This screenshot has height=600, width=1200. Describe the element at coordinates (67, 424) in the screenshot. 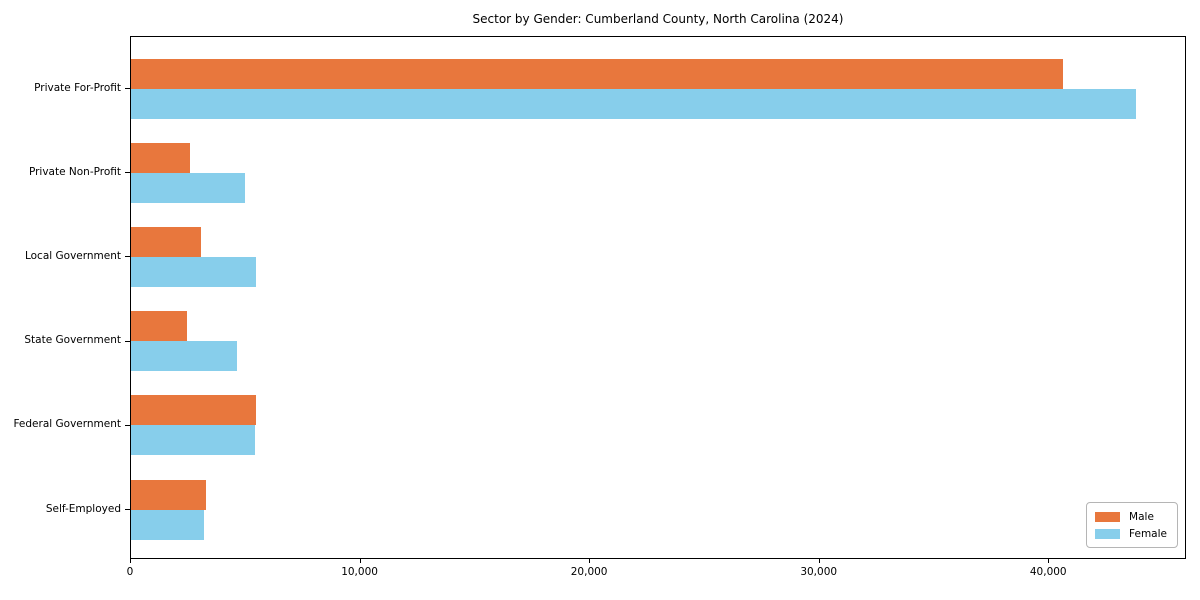

I see `y-tick-label: Federal Government` at that location.